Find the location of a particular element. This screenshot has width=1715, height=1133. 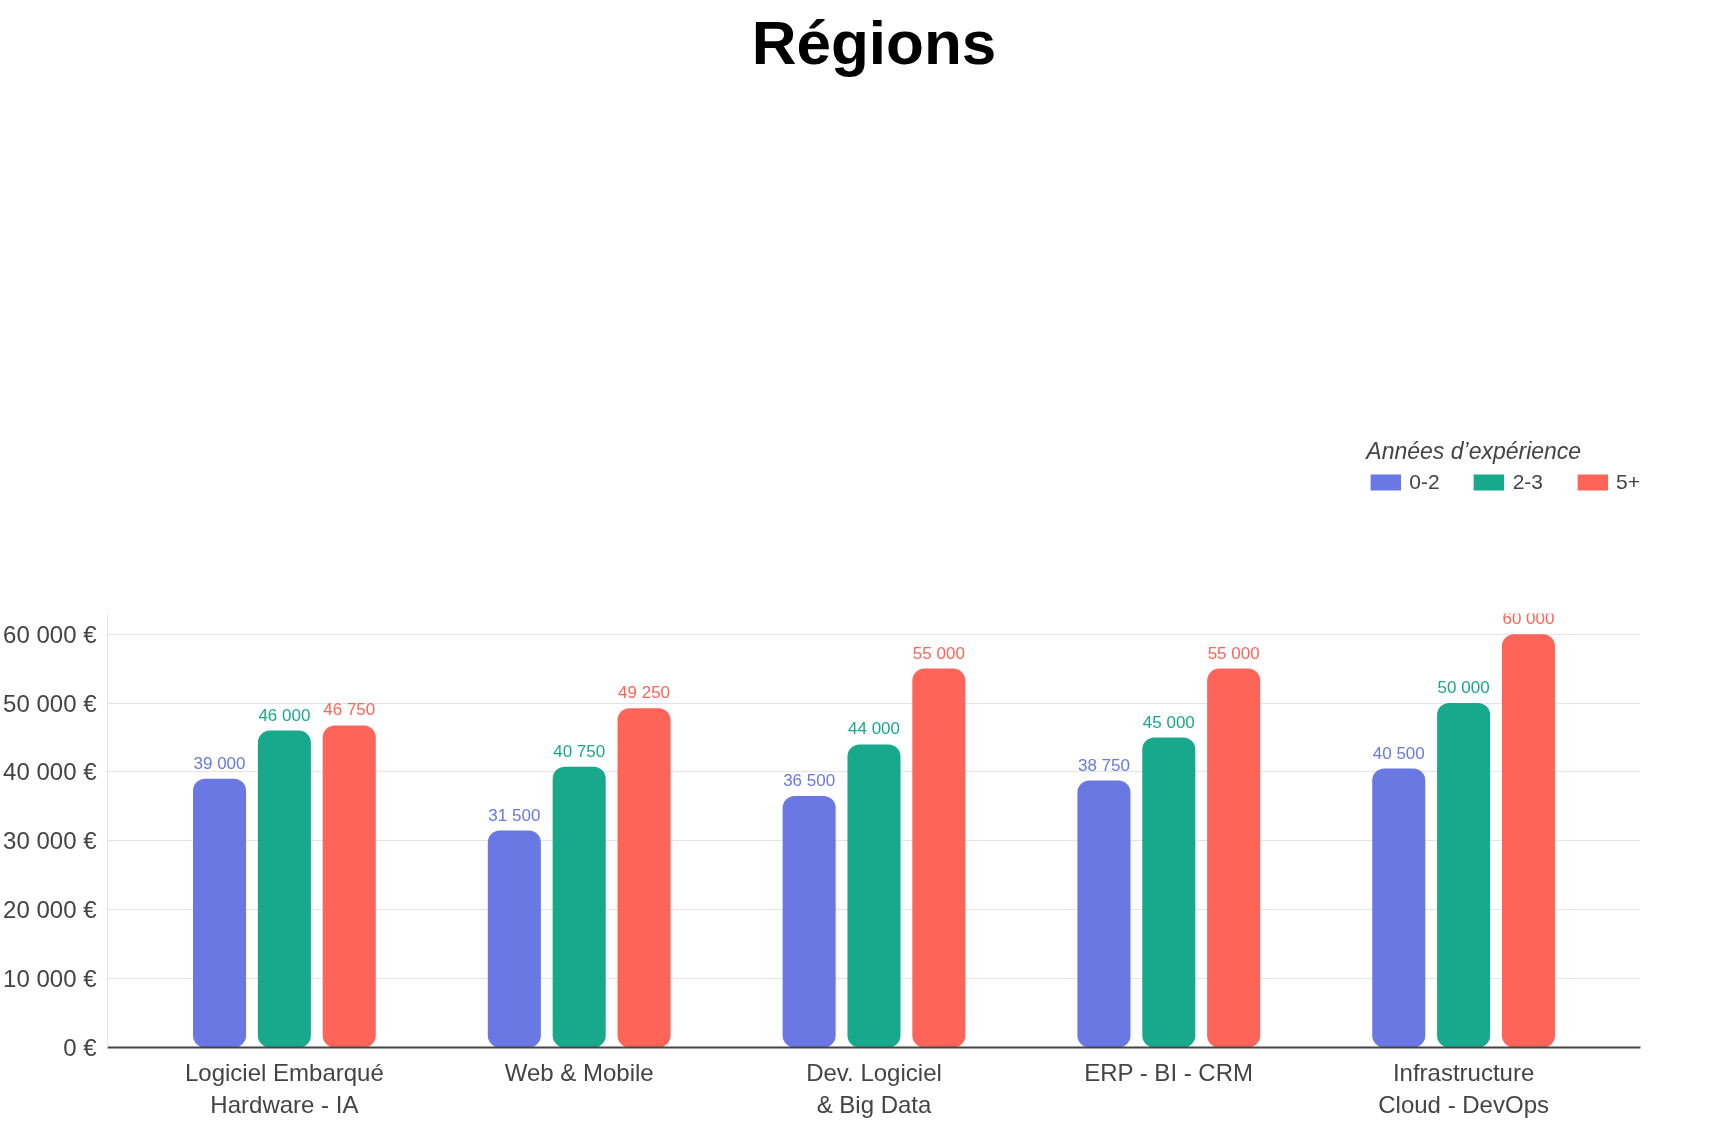

data-label: 46 000 is located at coordinates (284, 715).